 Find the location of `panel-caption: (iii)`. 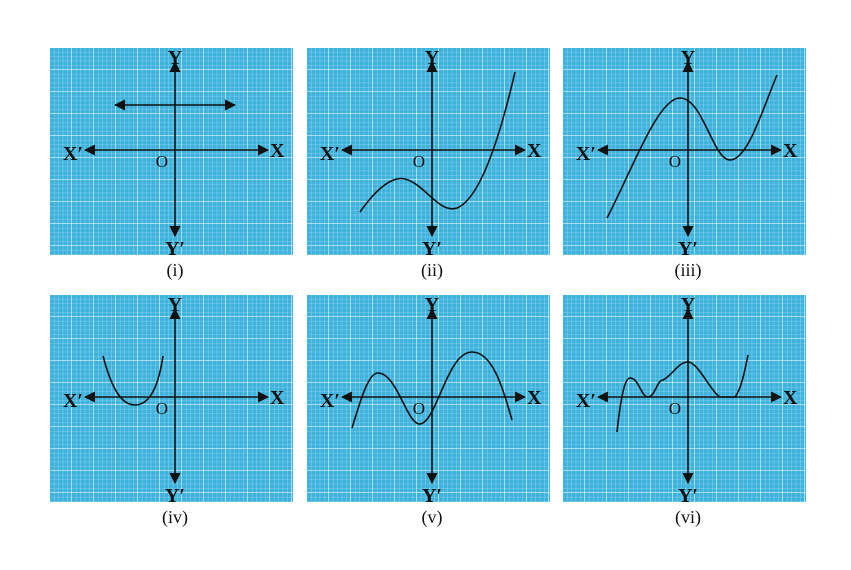

panel-caption: (iii) is located at coordinates (688, 270).